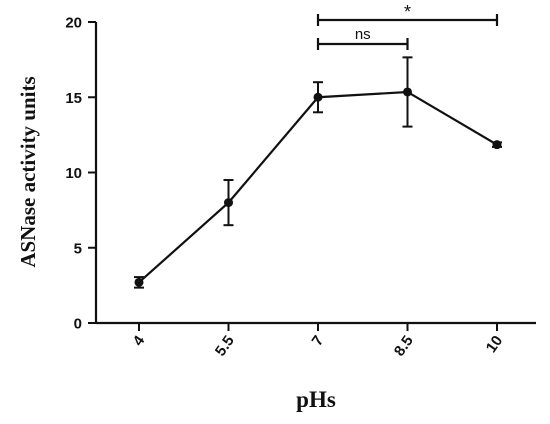 This screenshot has height=424, width=550. I want to click on y-axis: 0 5 10 15 20, so click(81, 174).